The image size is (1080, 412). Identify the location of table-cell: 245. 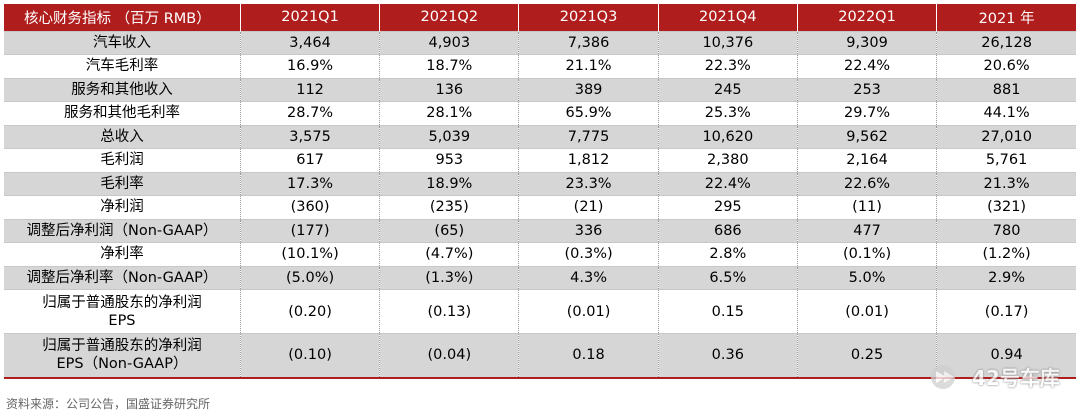
(727, 89).